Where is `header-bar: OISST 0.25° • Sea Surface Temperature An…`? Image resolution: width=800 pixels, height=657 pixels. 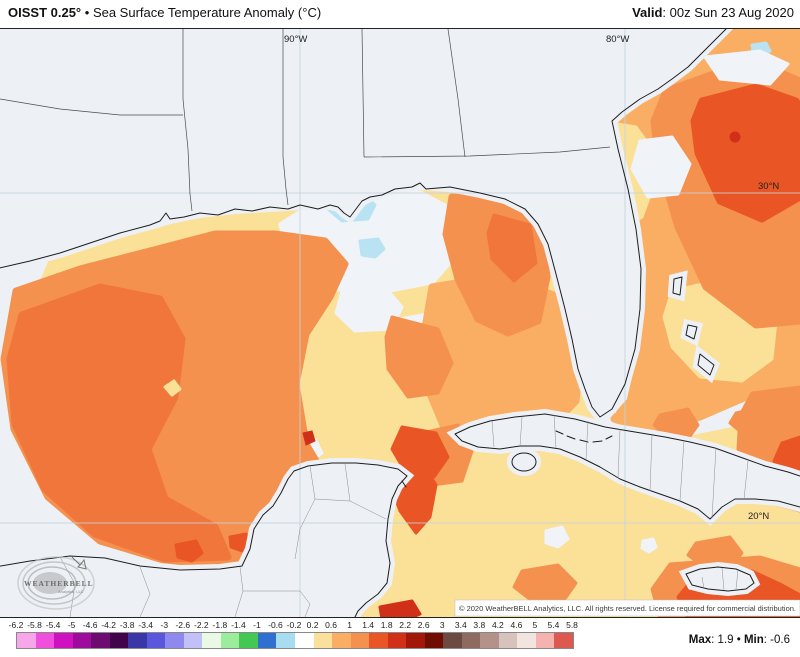
header-bar: OISST 0.25° • Sea Surface Temperature An… is located at coordinates (400, 14).